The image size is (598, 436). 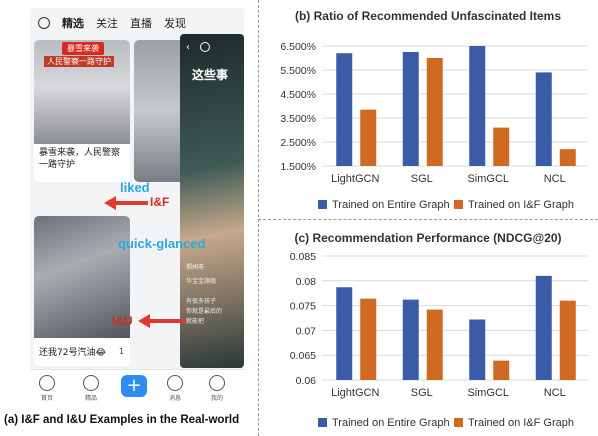 What do you see at coordinates (258, 218) in the screenshot?
I see `panel-divider-vertical` at bounding box center [258, 218].